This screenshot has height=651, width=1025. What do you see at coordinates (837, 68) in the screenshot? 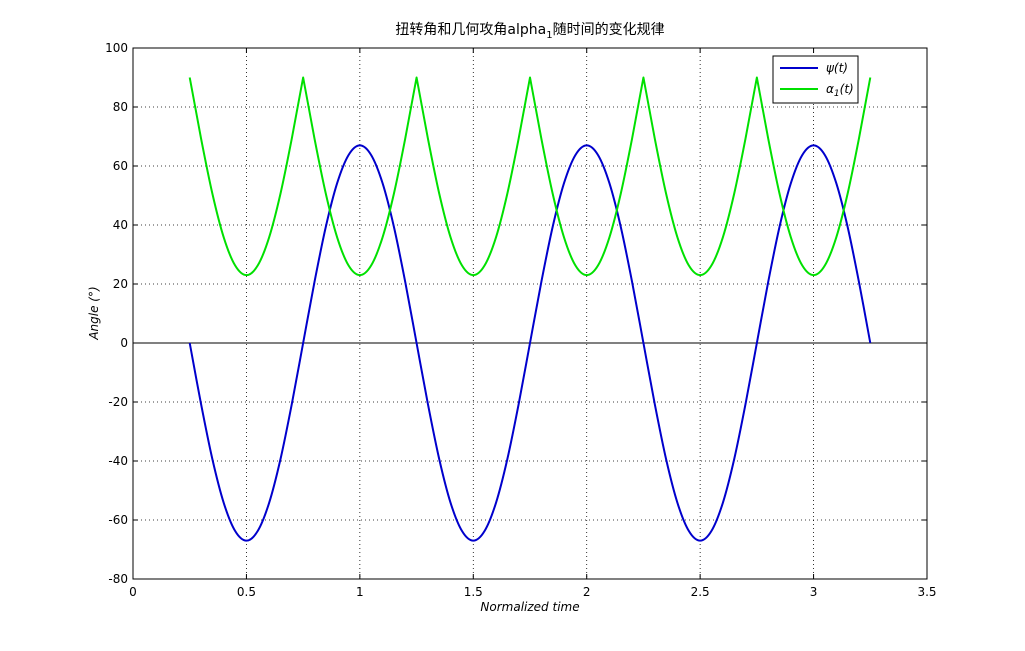
I see `legend-label-psi: ψ(t)` at bounding box center [837, 68].